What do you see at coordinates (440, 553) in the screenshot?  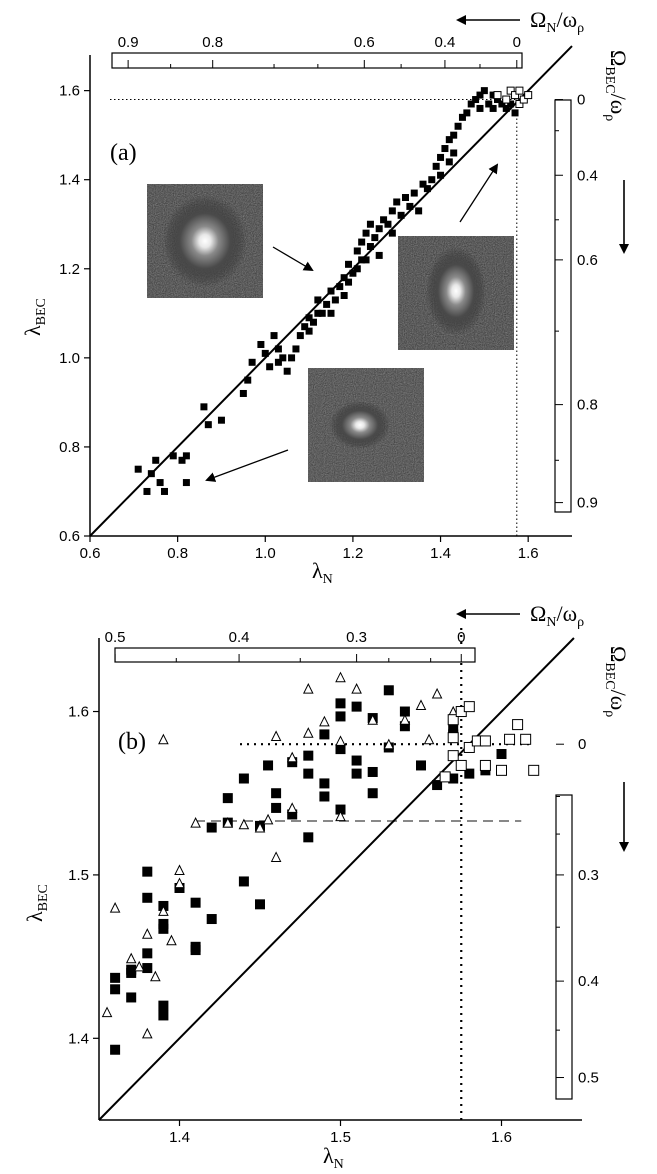 I see `x-tick-label: 1.4` at bounding box center [440, 553].